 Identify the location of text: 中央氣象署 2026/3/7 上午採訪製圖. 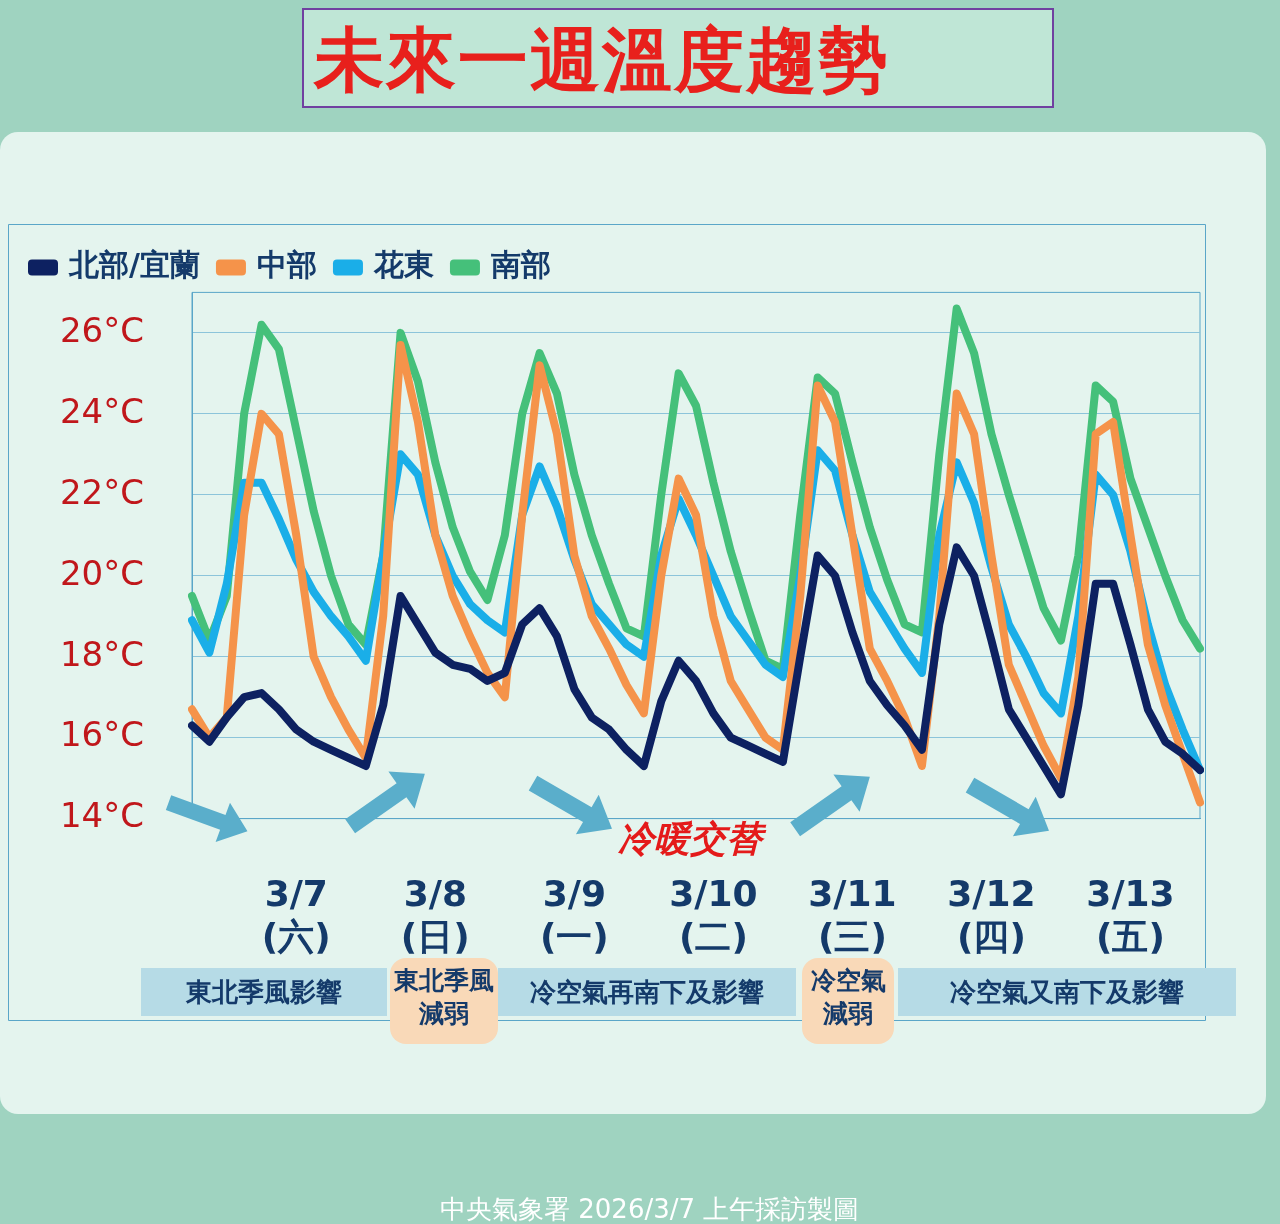
(650, 1208).